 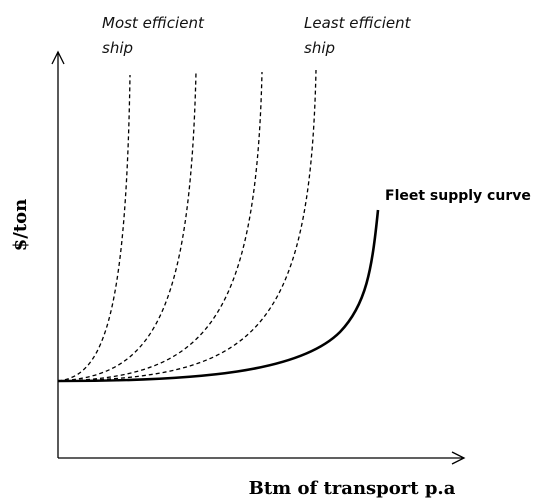 I want to click on x-axis-label: Btm of transport p.a, so click(x=352, y=488).